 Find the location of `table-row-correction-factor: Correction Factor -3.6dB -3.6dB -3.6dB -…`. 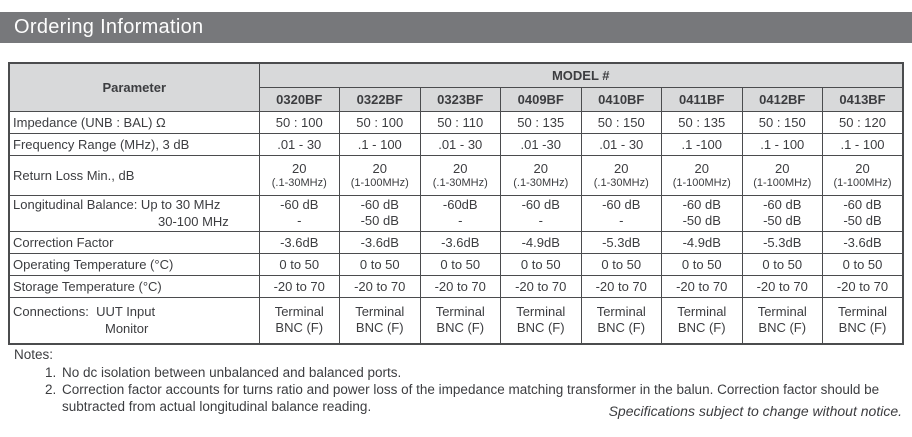

table-row-correction-factor: Correction Factor -3.6dB -3.6dB -3.6dB -… is located at coordinates (456, 242).